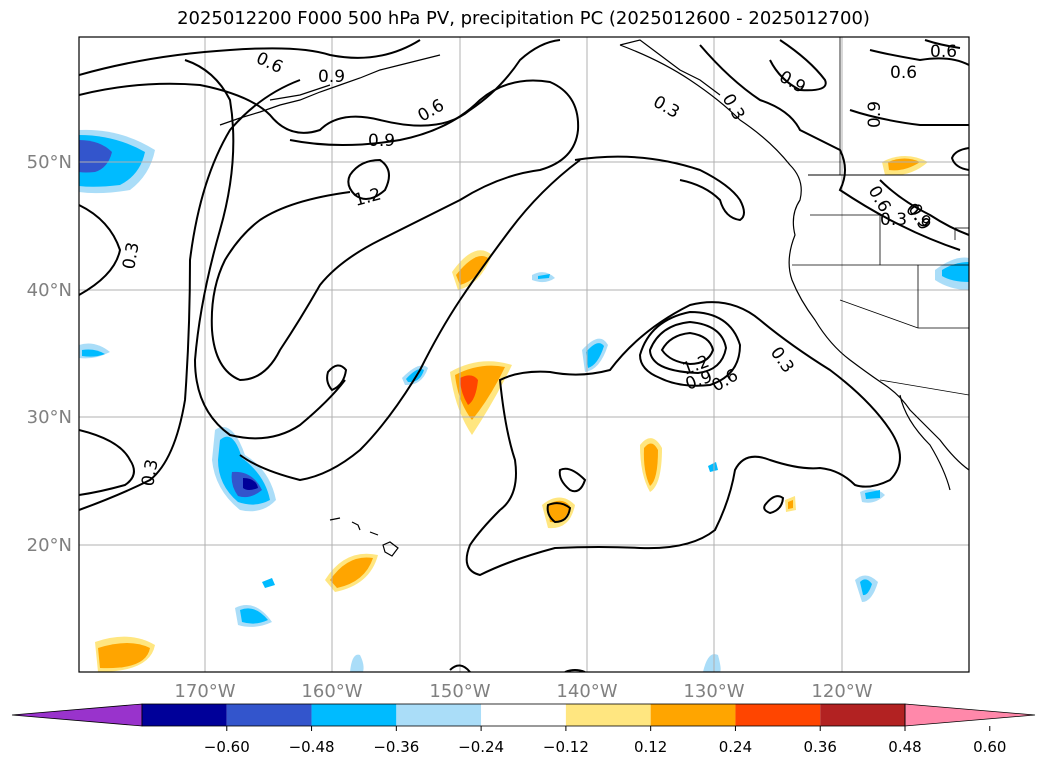  I want to click on lon-label: 120°W, so click(841, 691).